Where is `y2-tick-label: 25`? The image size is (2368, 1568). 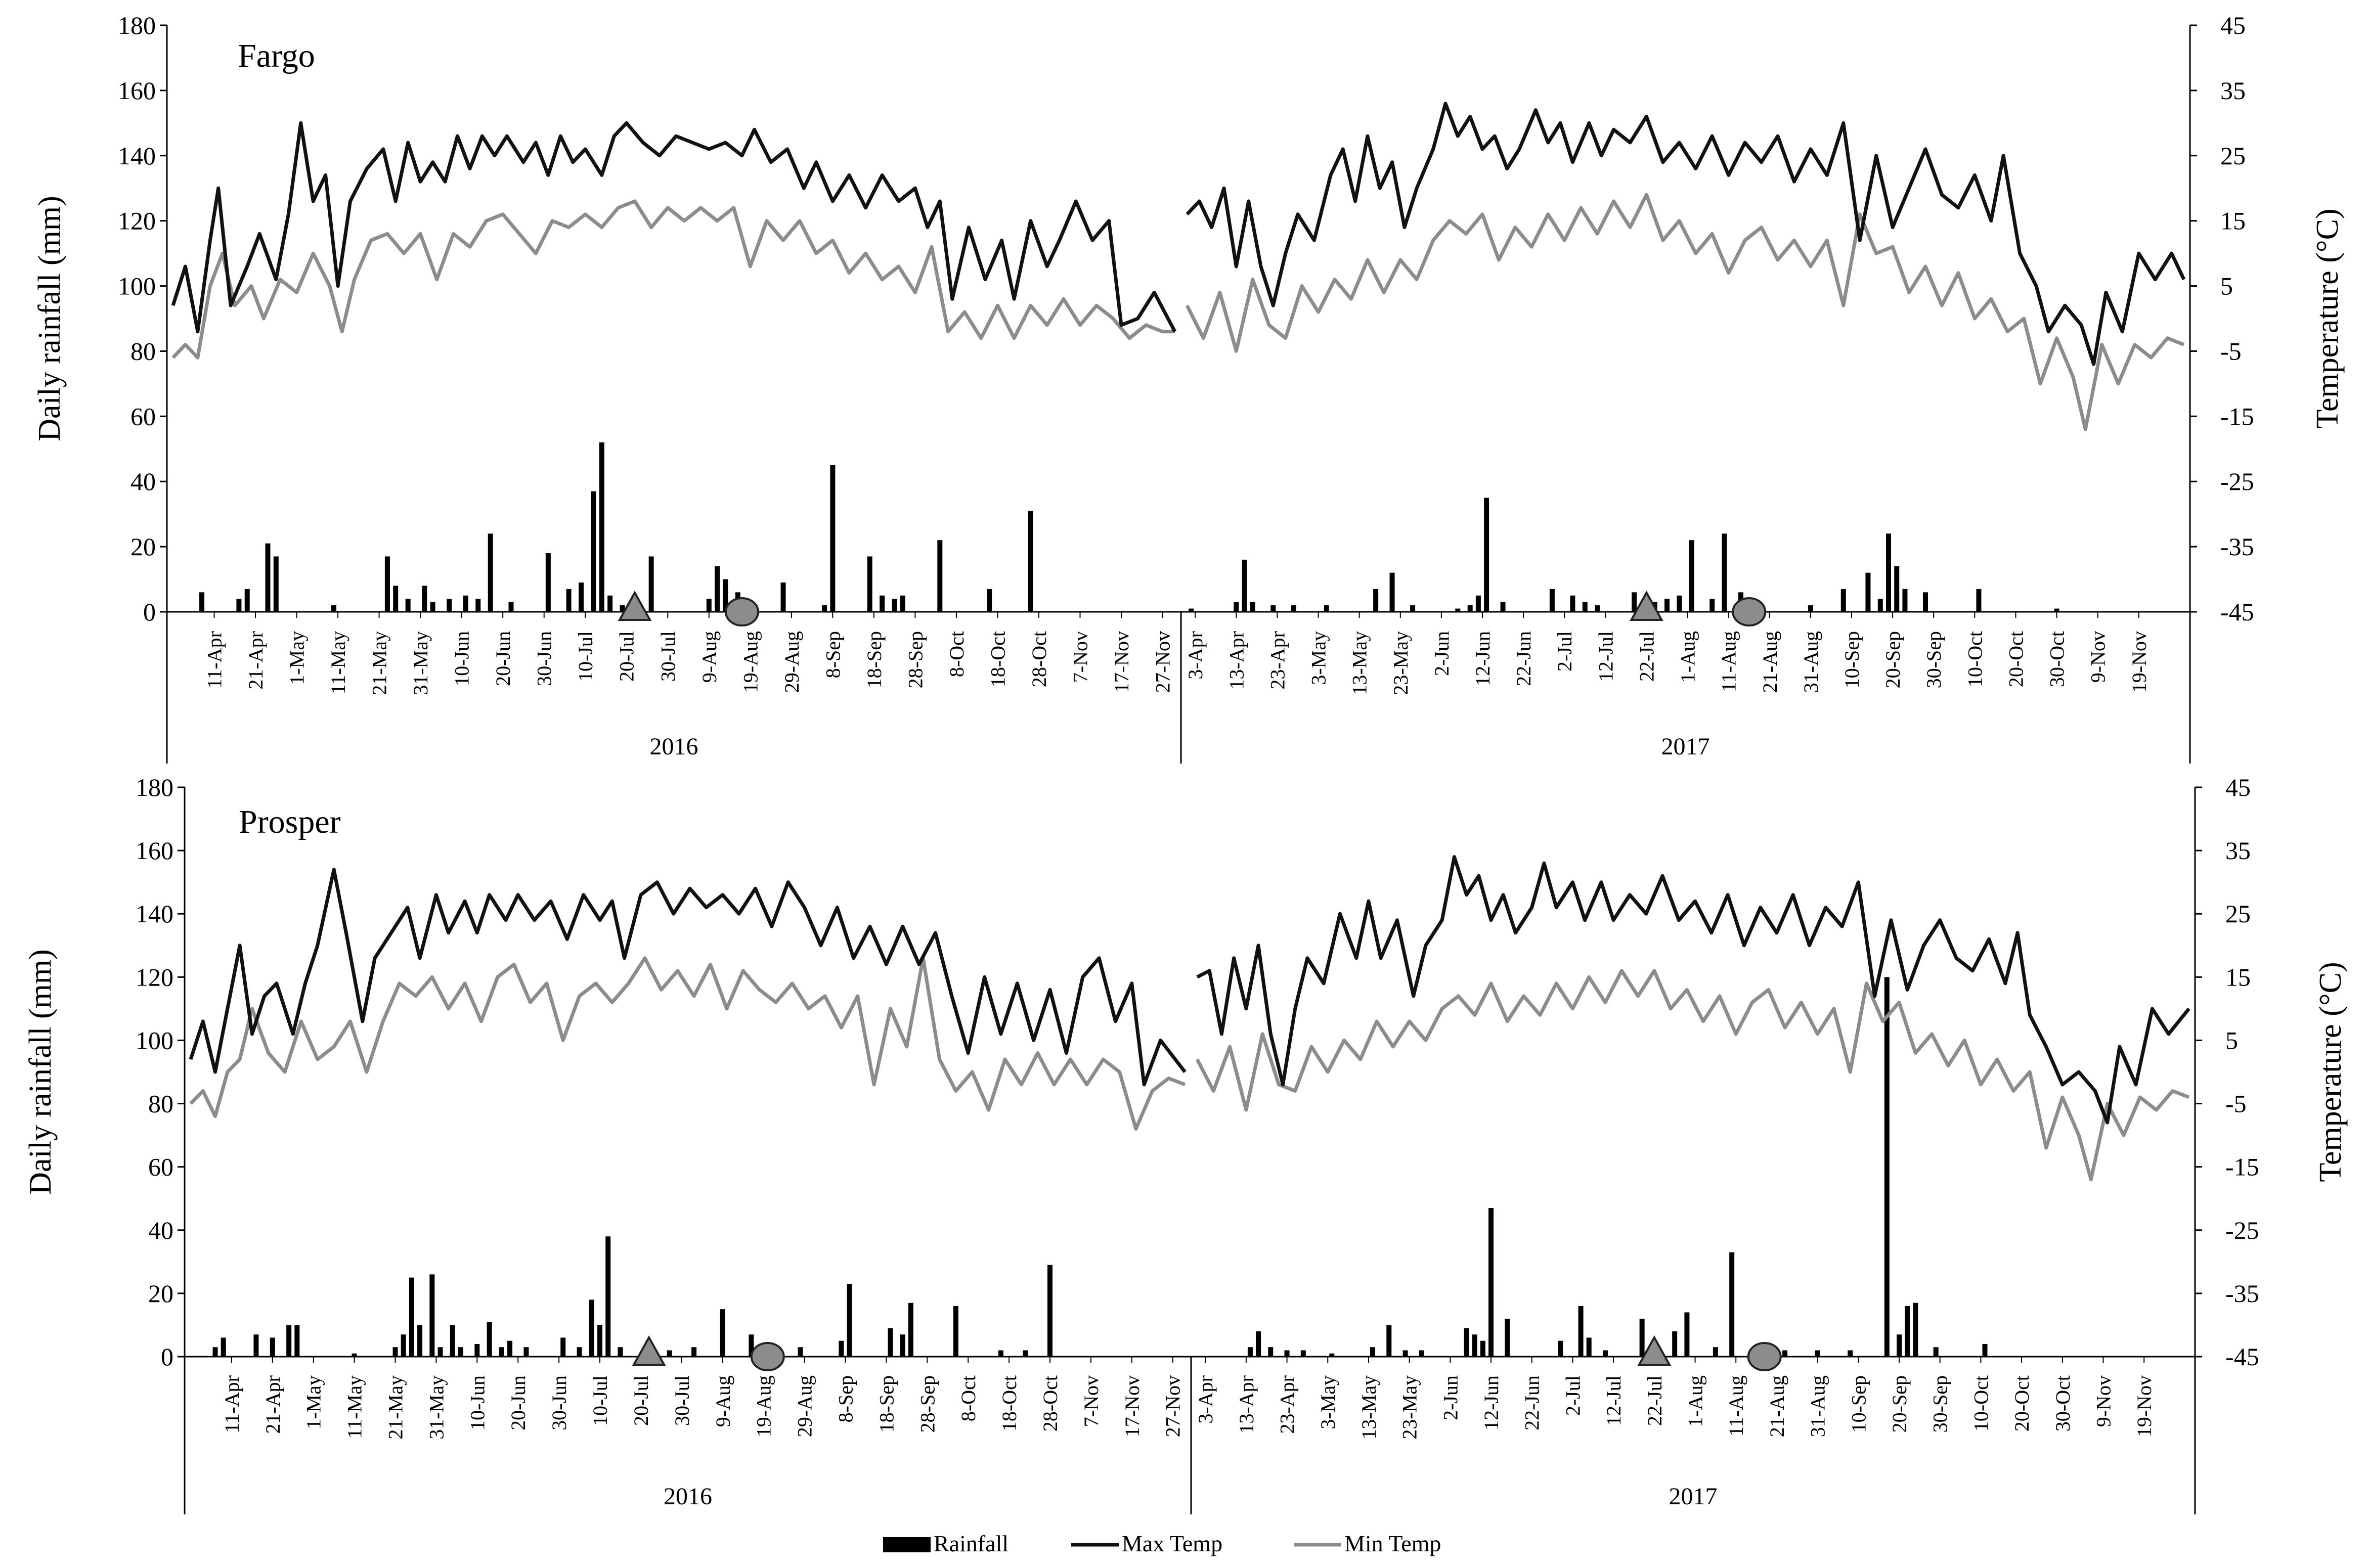
y2-tick-label: 25 is located at coordinates (2233, 156).